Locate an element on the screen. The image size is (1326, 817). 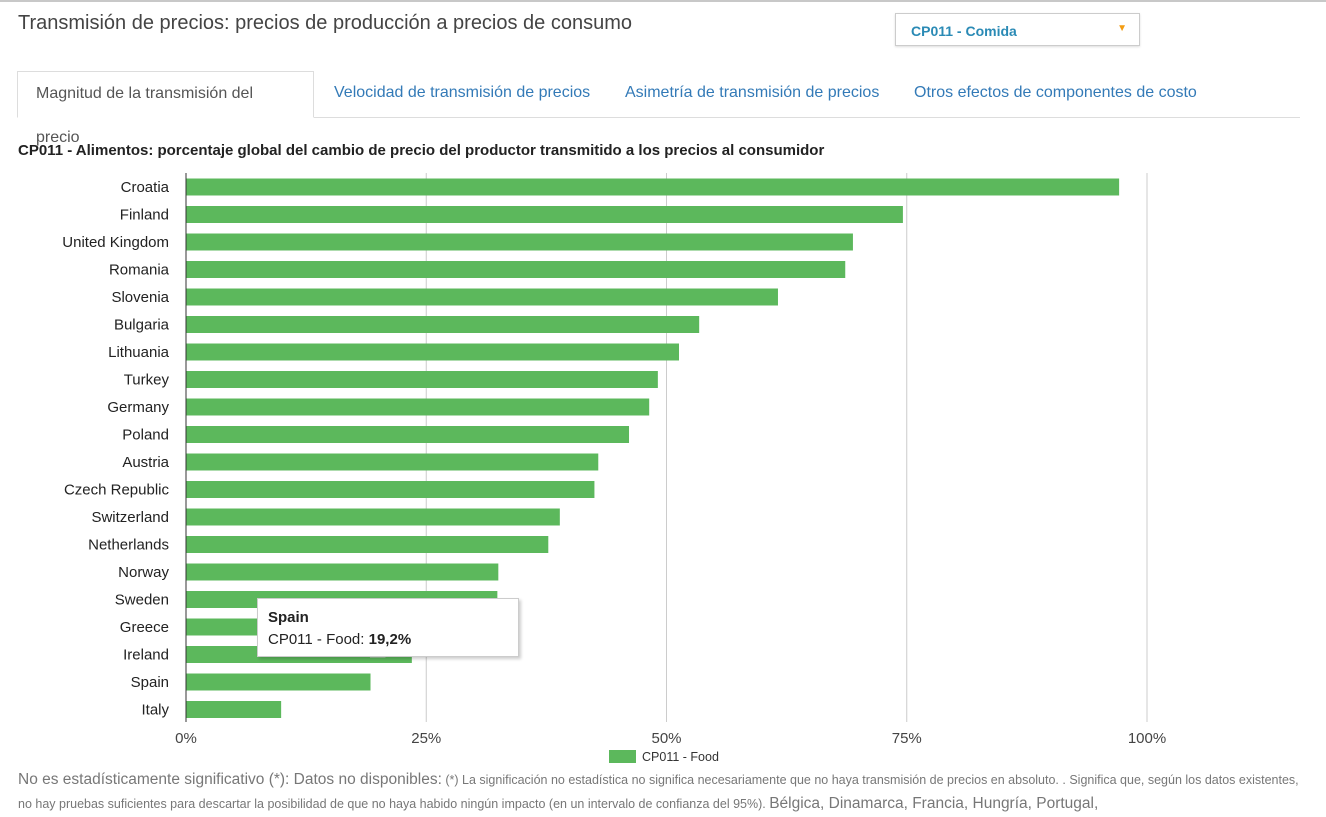
category-label: Bulgaria is located at coordinates (142, 325).